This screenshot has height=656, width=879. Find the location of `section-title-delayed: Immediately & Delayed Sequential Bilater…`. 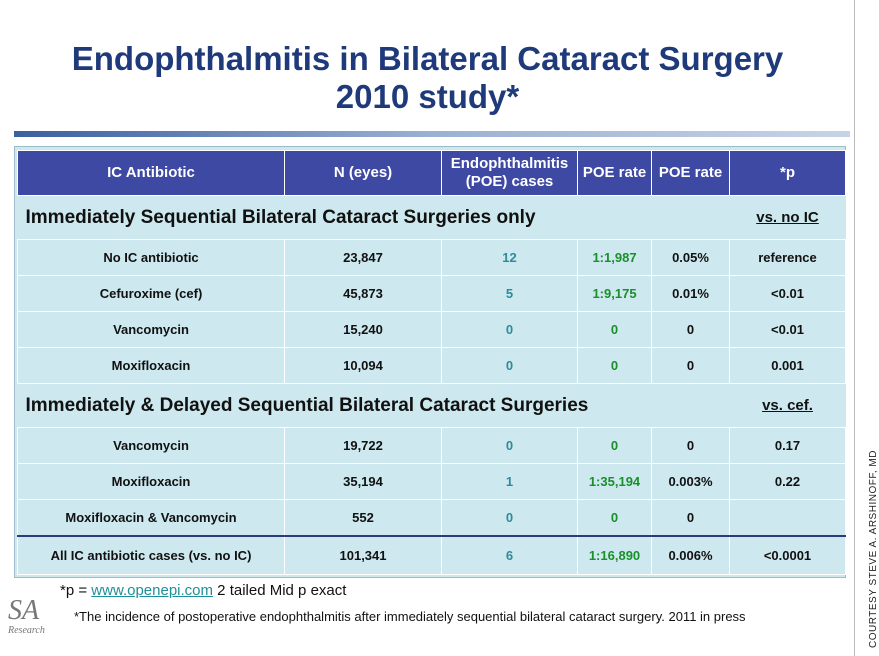

section-title-delayed: Immediately & Delayed Sequential Bilater… is located at coordinates (373, 405).